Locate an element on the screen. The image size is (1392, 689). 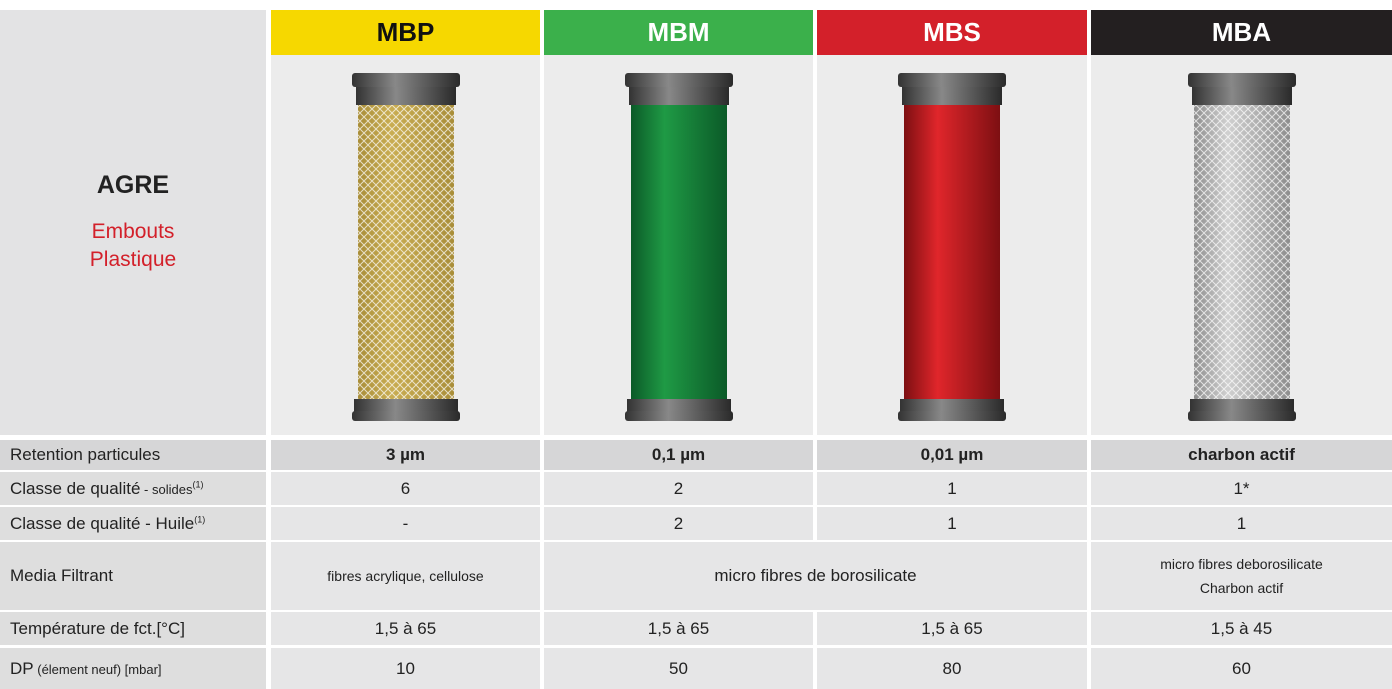
label-main: Classe de qualité is located at coordinates (75, 488).